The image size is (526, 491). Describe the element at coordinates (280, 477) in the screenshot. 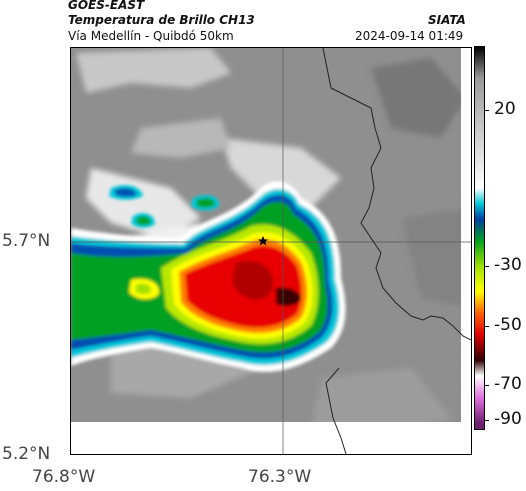

I see `lon-label-76.3: 76.3°W` at that location.